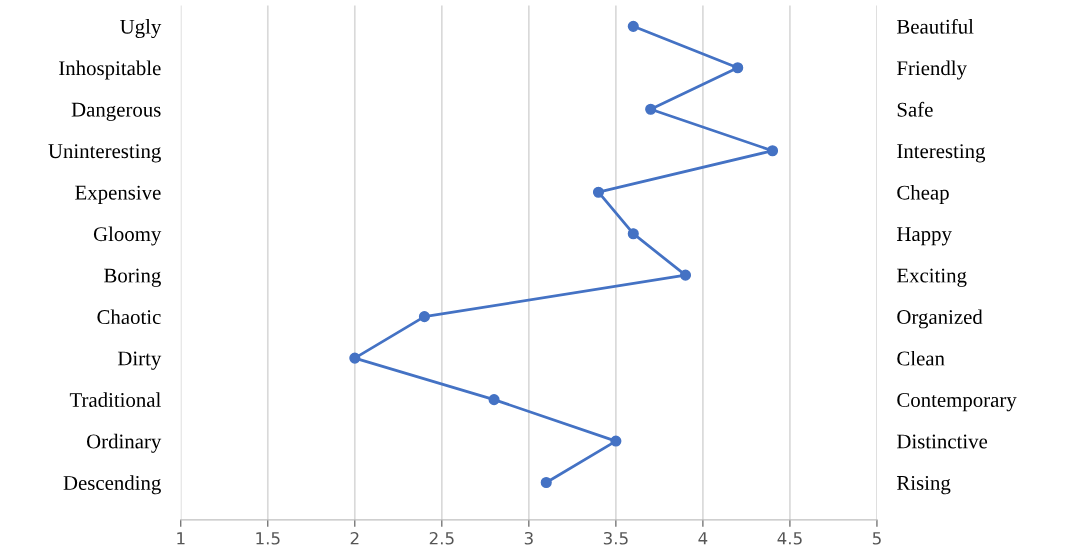 The height and width of the screenshot is (559, 1076). I want to click on x-tick-label: 2.5, so click(441, 538).